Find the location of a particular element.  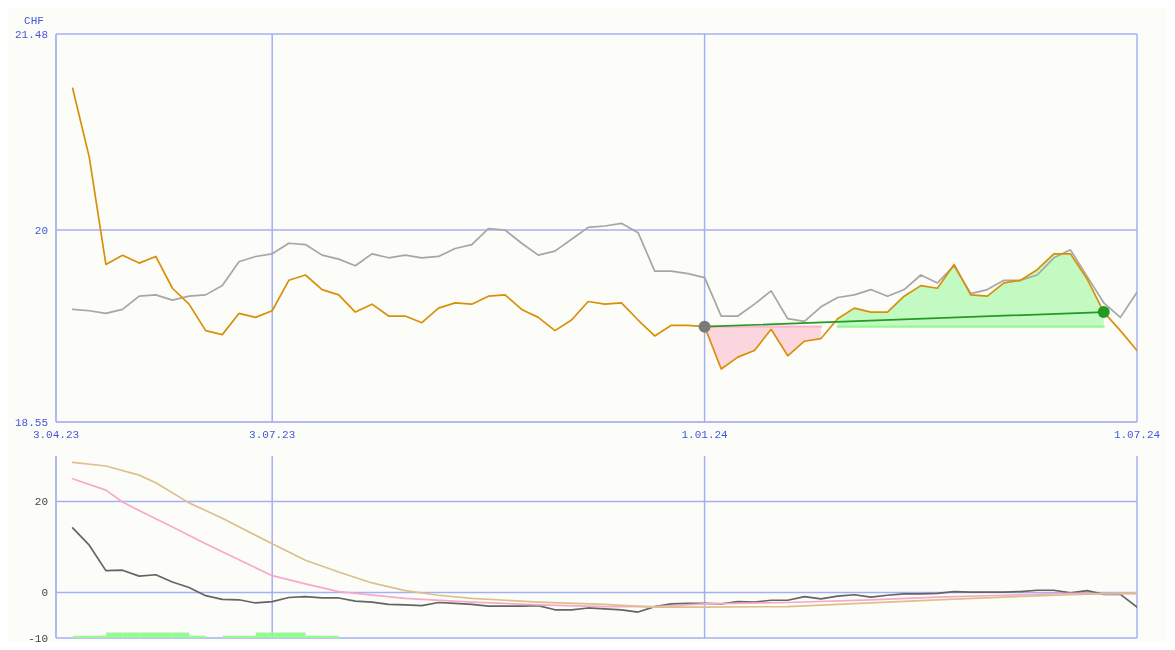

x-tick-label: 1.01.24 is located at coordinates (705, 434).